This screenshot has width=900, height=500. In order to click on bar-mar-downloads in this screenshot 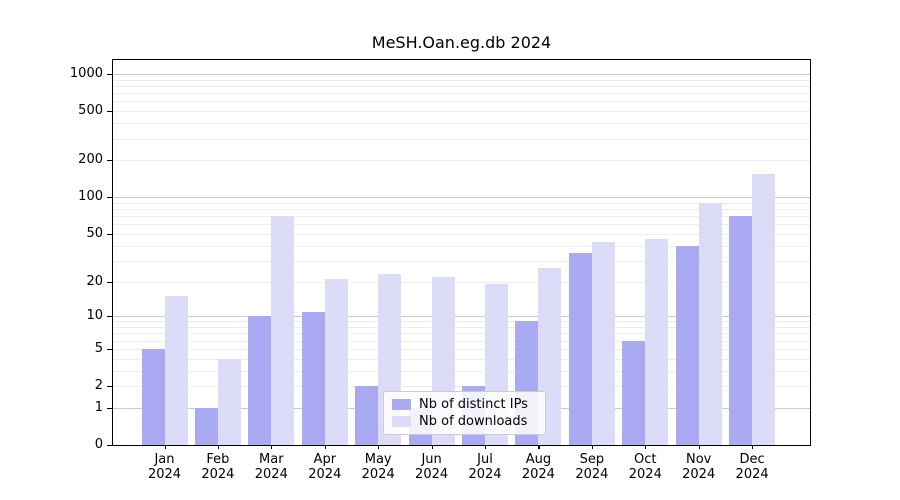, I will do `click(283, 330)`.